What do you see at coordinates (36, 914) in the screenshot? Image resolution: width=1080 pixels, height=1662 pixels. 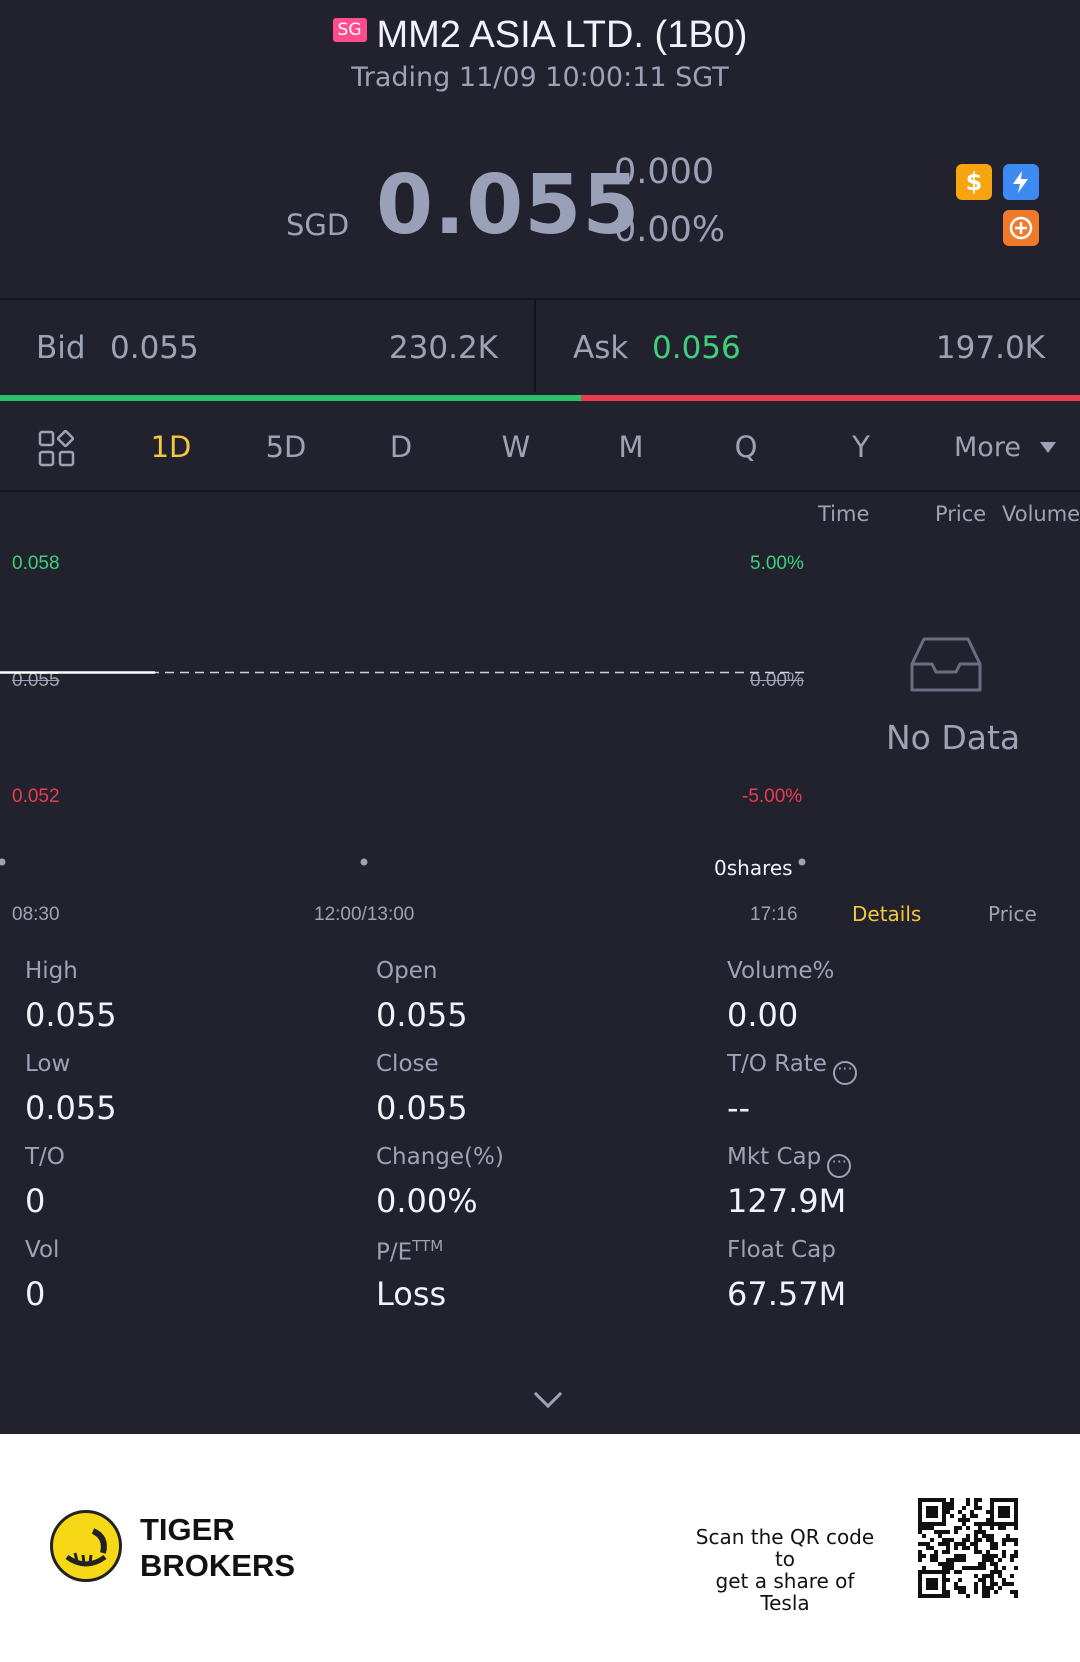 I see `x-axis-label-open: 08:30` at bounding box center [36, 914].